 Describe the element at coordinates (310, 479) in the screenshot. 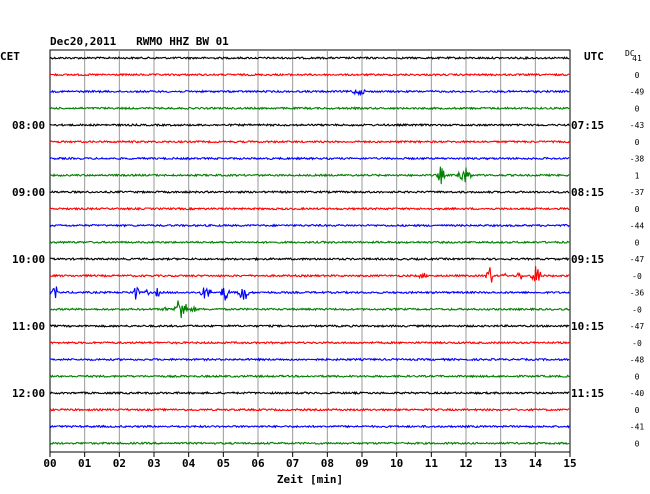

I see `x-axis-title: Zeit [min]` at that location.